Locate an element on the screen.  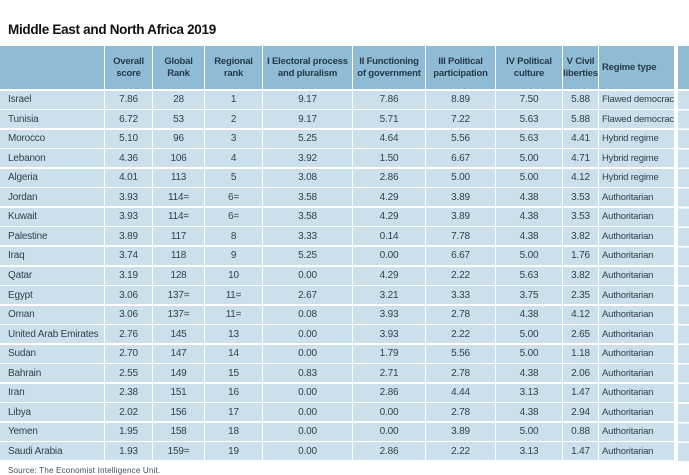
cell-regional: 5 is located at coordinates (233, 177).